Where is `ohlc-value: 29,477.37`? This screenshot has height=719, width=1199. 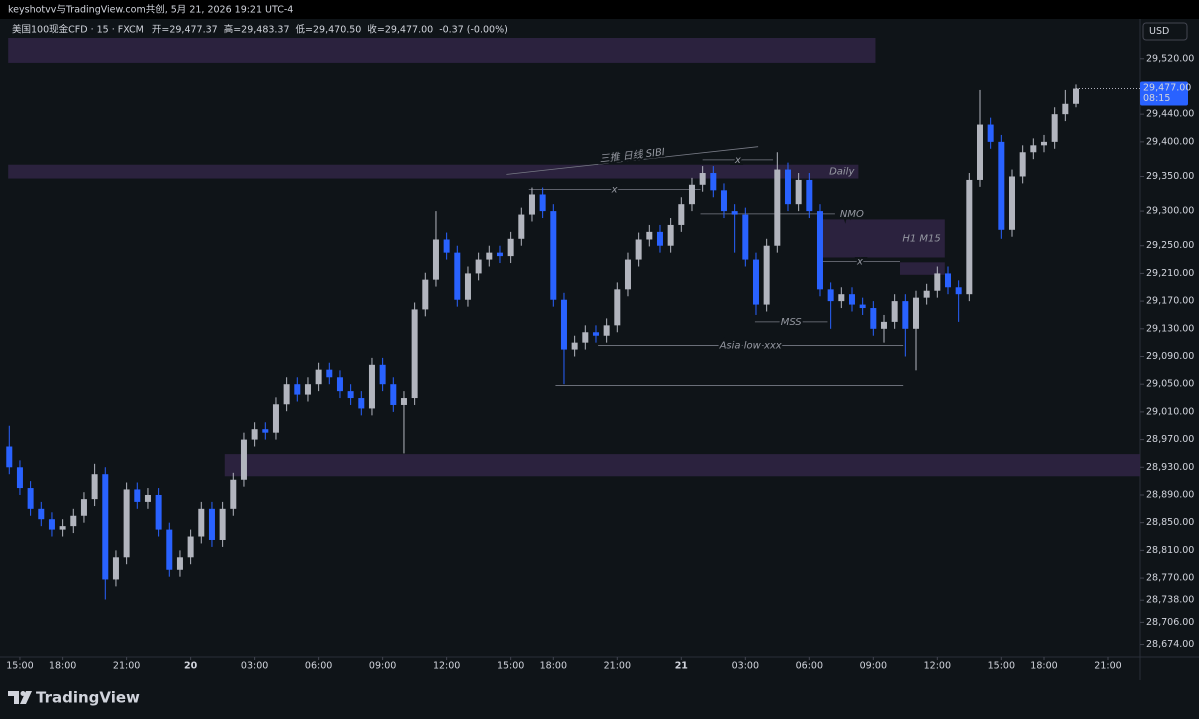
ohlc-value: 29,477.37 is located at coordinates (193, 30).